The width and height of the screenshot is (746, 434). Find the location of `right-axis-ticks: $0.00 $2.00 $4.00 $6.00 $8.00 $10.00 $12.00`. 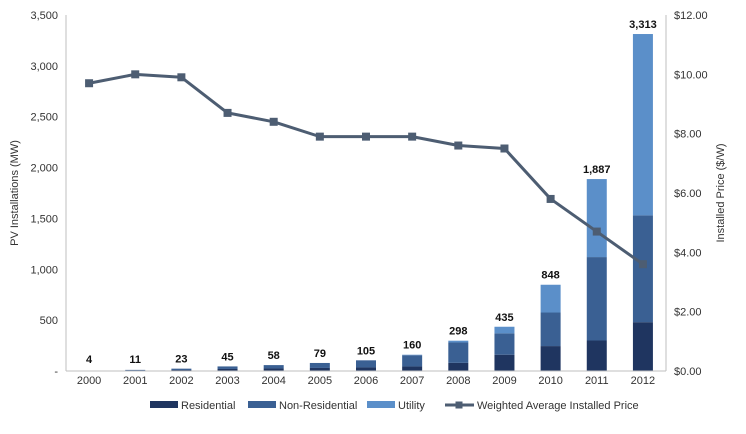

right-axis-ticks: $0.00 $2.00 $4.00 $6.00 $8.00 $10.00 $12.00 is located at coordinates (691, 194).